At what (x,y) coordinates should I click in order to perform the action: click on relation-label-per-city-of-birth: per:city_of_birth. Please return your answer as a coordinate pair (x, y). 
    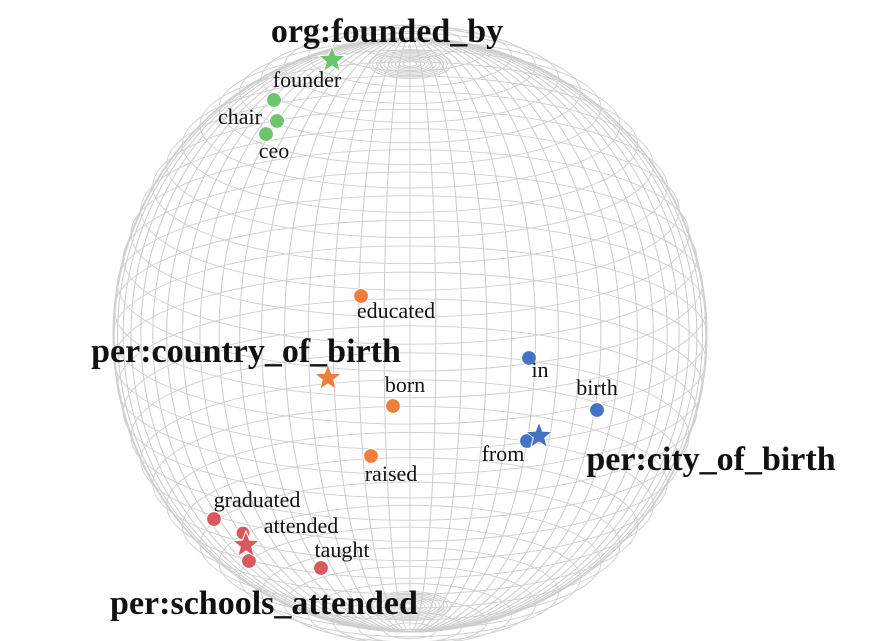
    Looking at the image, I should click on (710, 459).